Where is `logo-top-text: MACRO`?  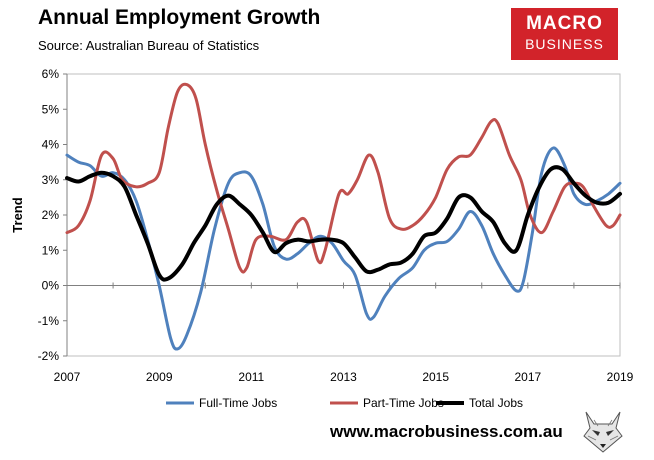
logo-top-text: MACRO is located at coordinates (564, 23).